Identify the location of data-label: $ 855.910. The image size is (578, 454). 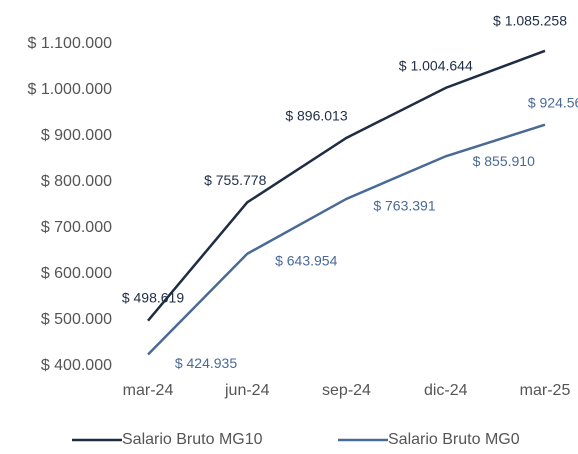
(504, 161).